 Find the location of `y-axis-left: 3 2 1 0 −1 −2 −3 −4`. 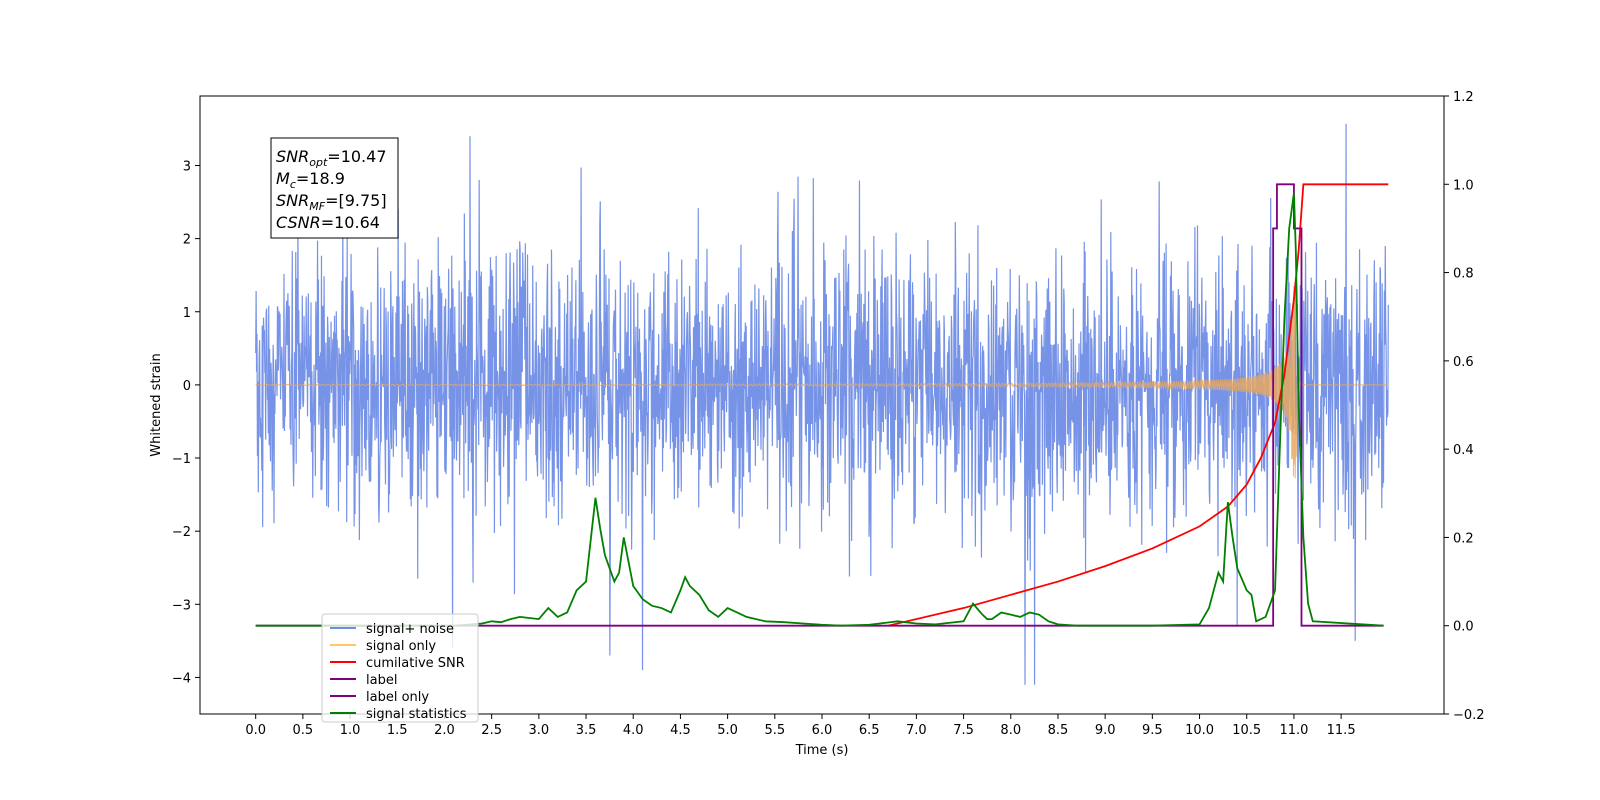

y-axis-left: 3 2 1 0 −1 −2 −3 −4 is located at coordinates (186, 422).